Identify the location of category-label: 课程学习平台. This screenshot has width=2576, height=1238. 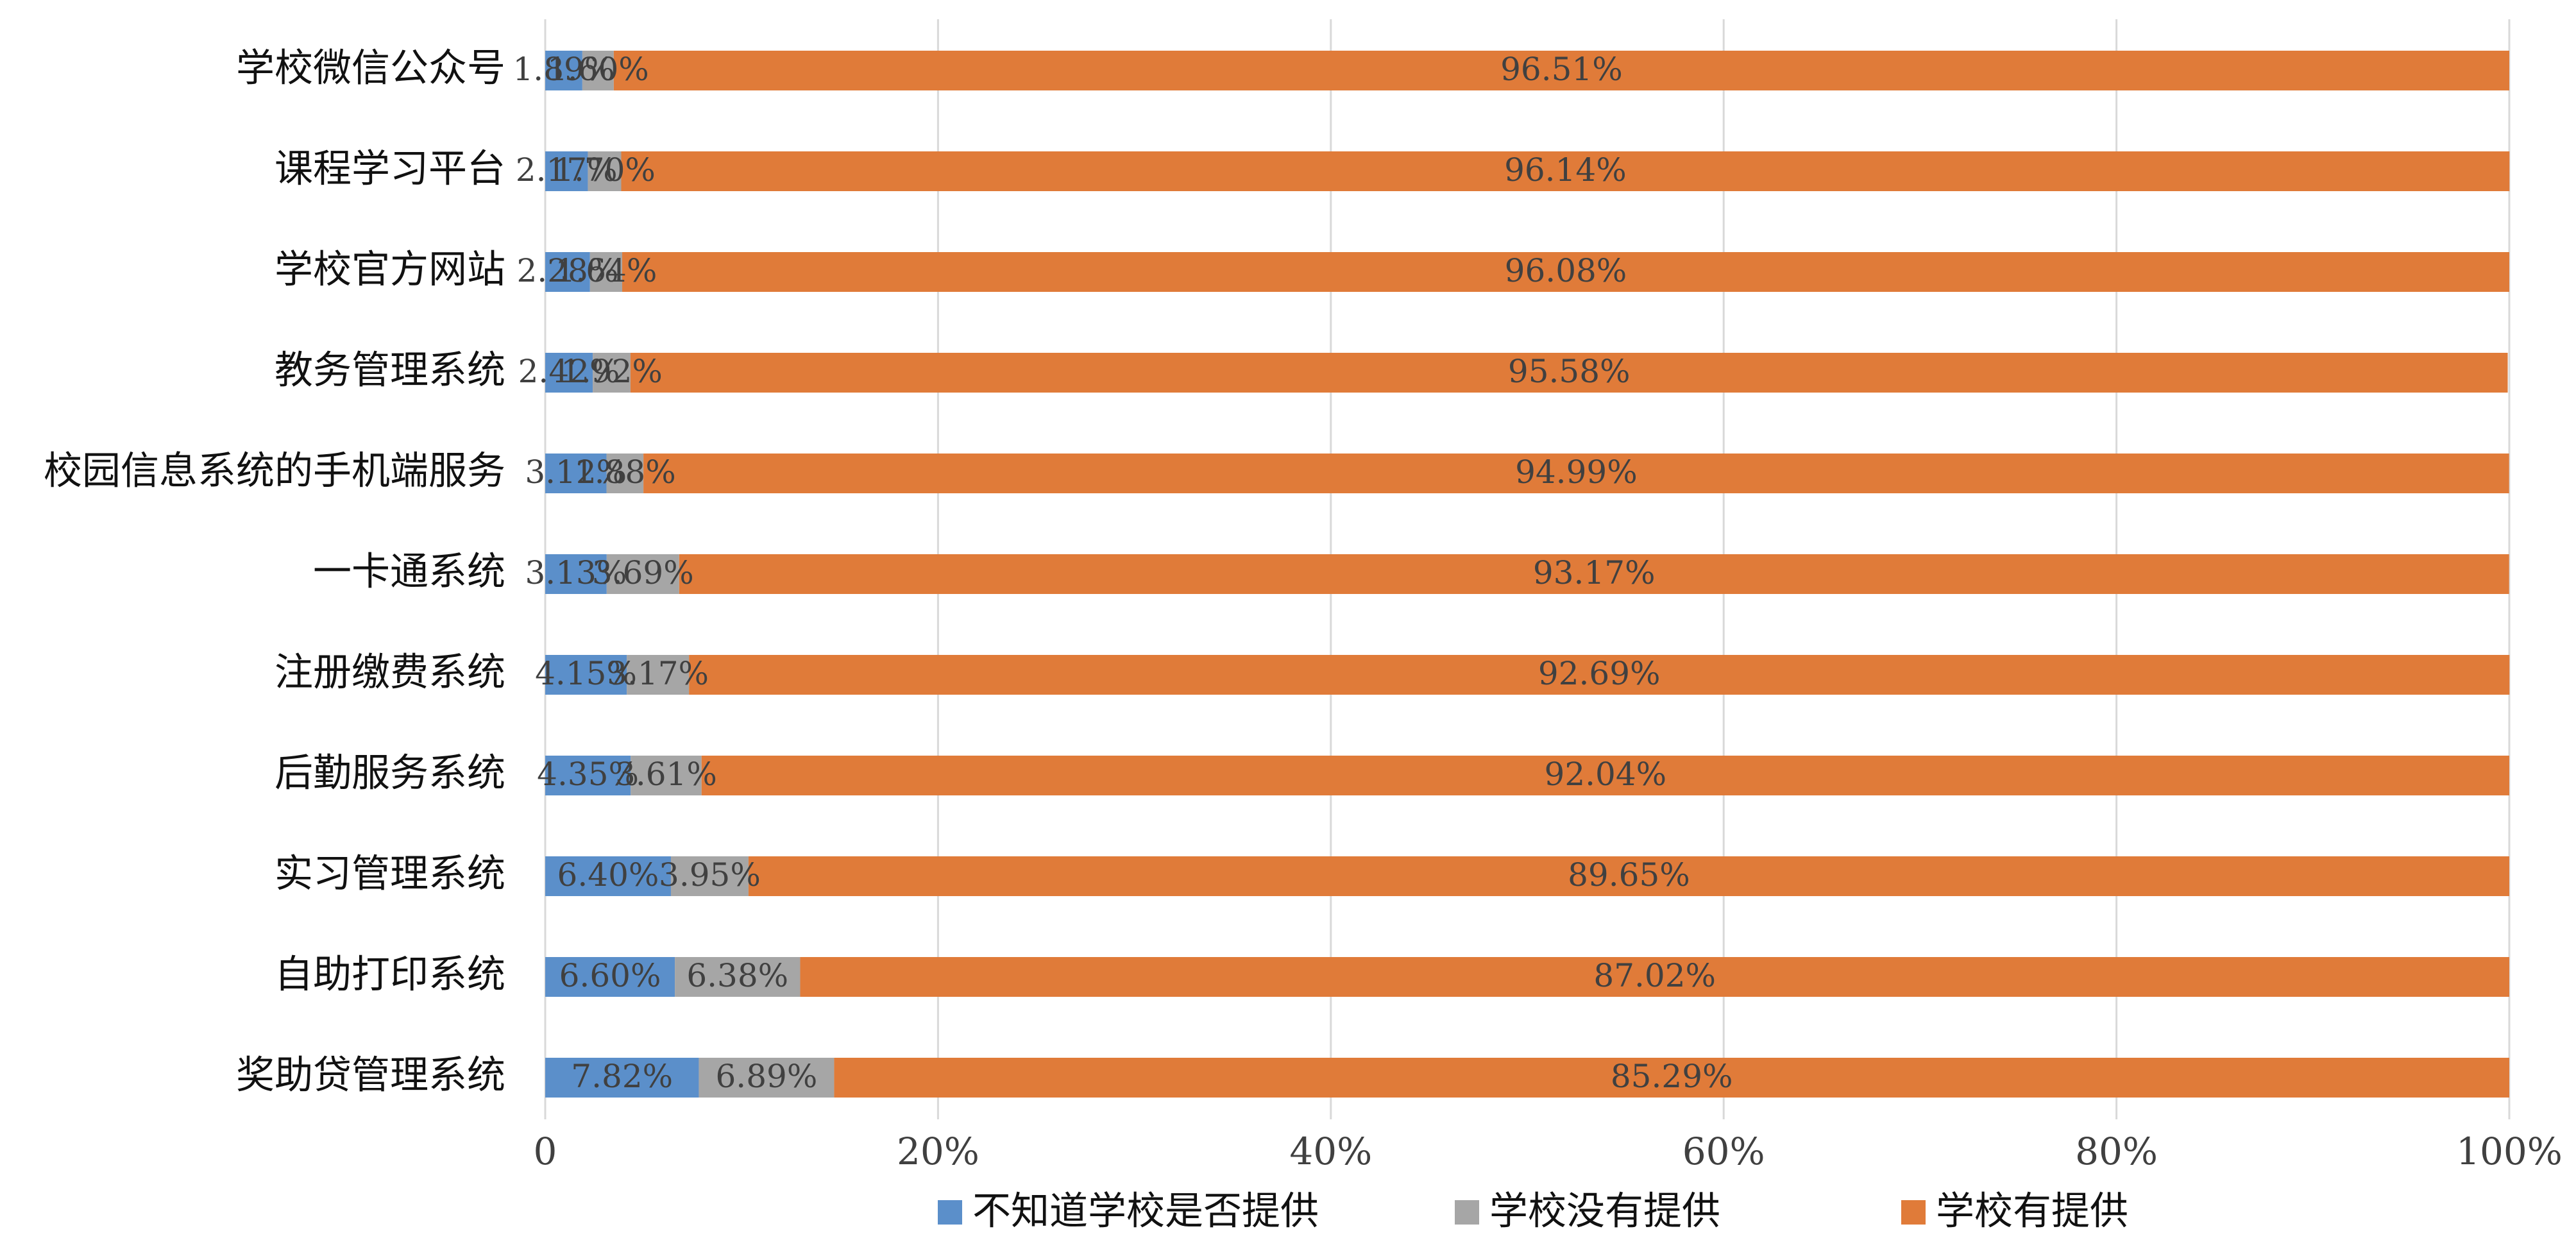
(390, 170).